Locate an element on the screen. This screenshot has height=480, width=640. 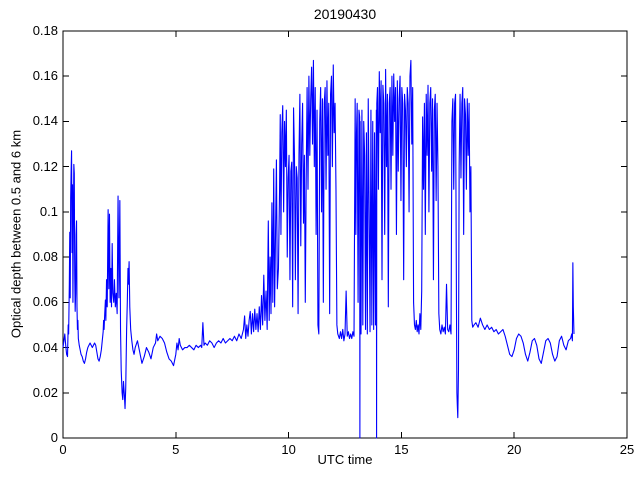
y-tick-label: 0.14 is located at coordinates (45, 121).